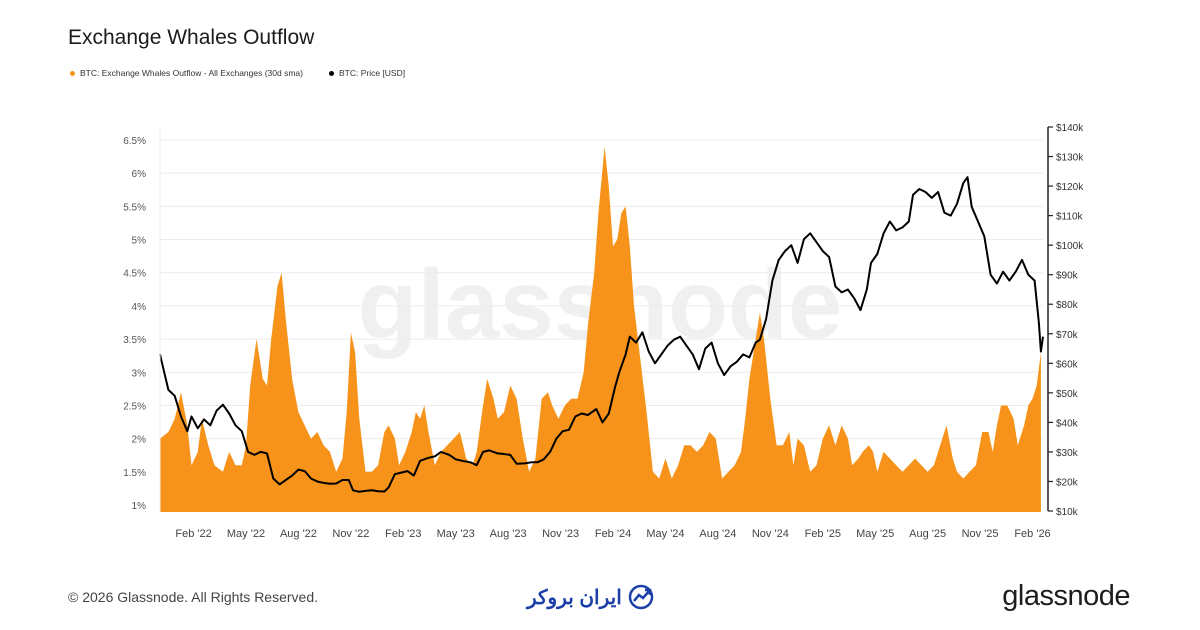 The height and width of the screenshot is (630, 1200). Describe the element at coordinates (875, 534) in the screenshot. I see `x-tick-label: May '25` at that location.